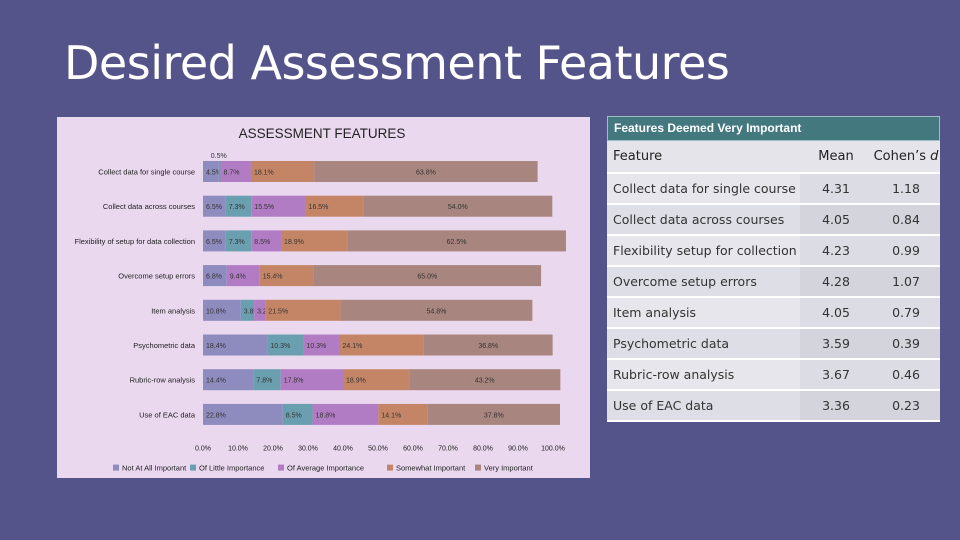  What do you see at coordinates (703, 313) in the screenshot?
I see `row-feature: Item analysis` at bounding box center [703, 313].